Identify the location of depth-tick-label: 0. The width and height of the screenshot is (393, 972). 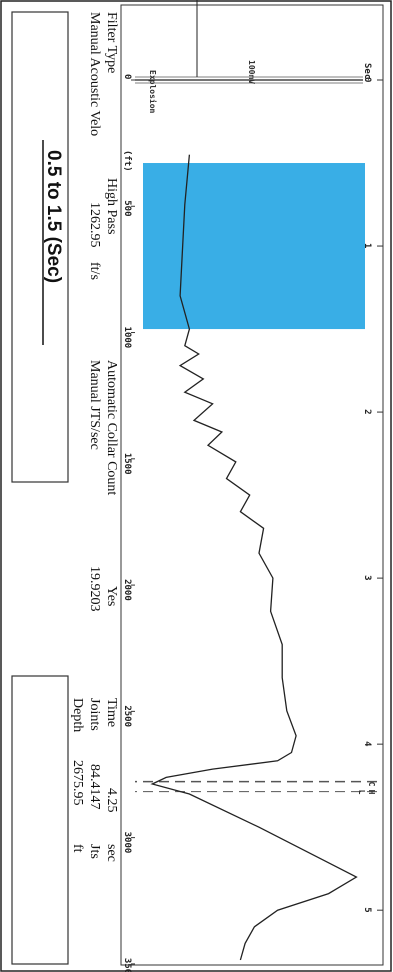
(127, 76).